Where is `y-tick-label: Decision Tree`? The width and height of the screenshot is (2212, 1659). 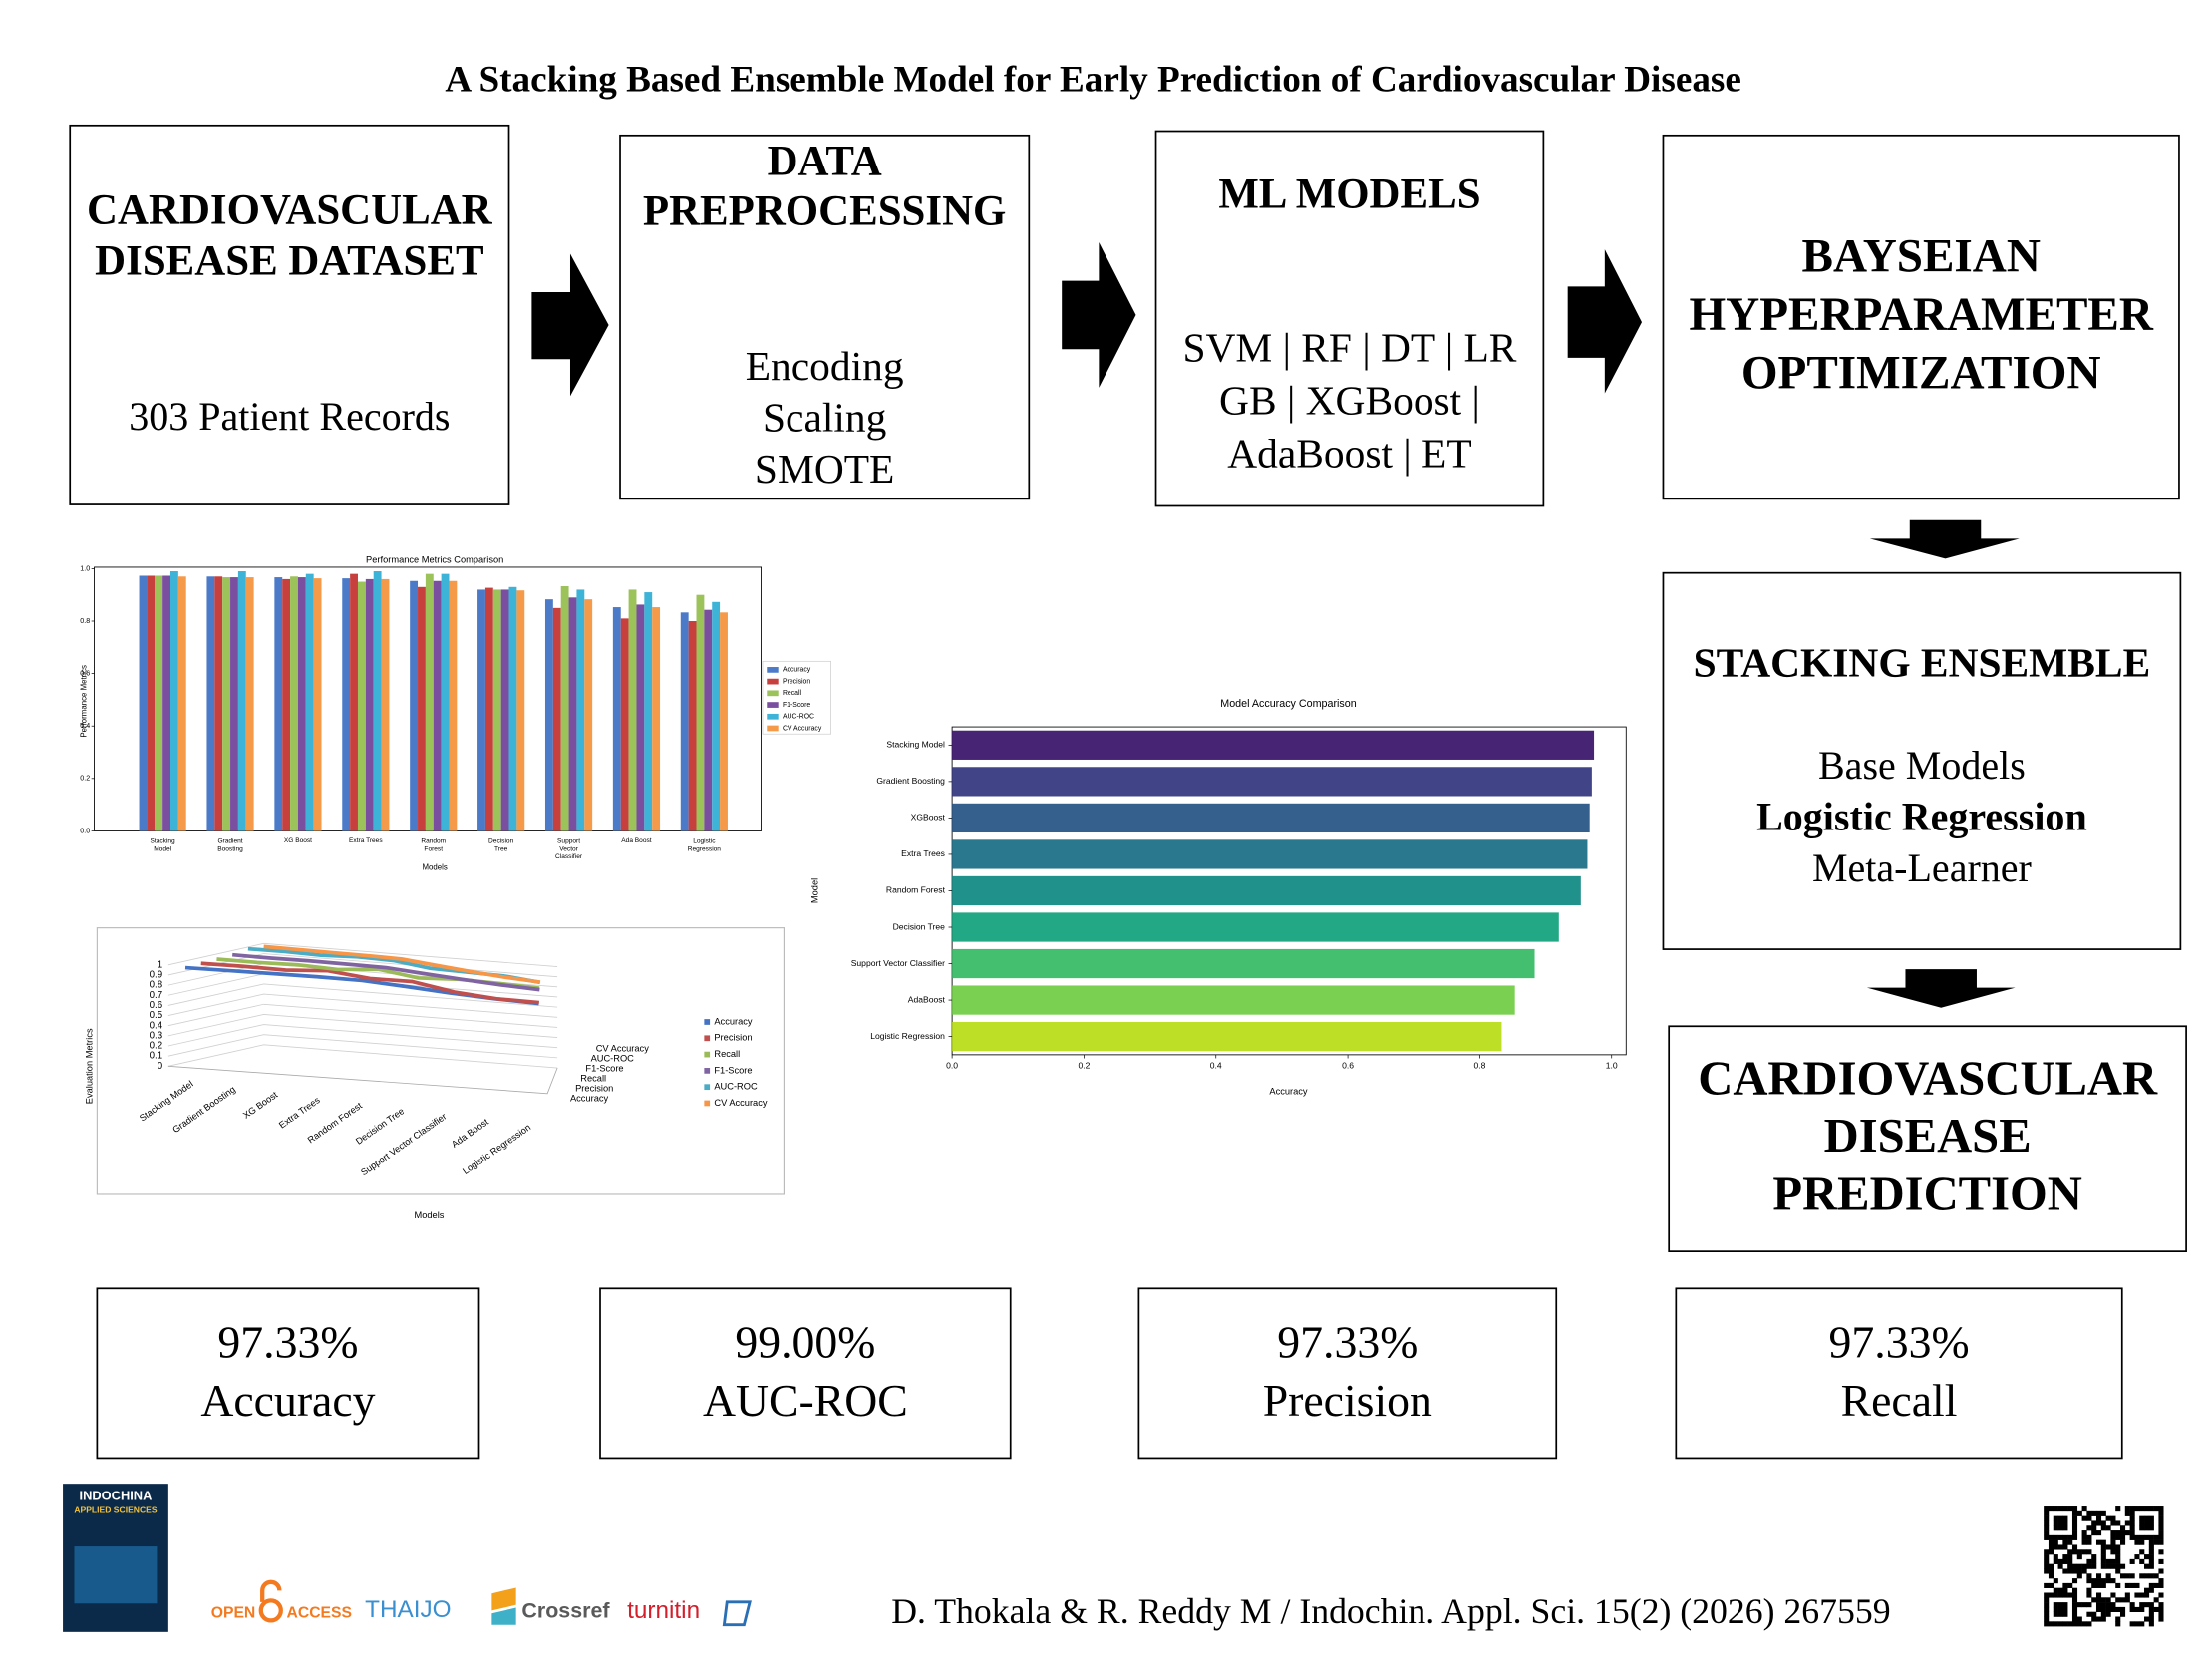
y-tick-label: Decision Tree is located at coordinates (920, 926).